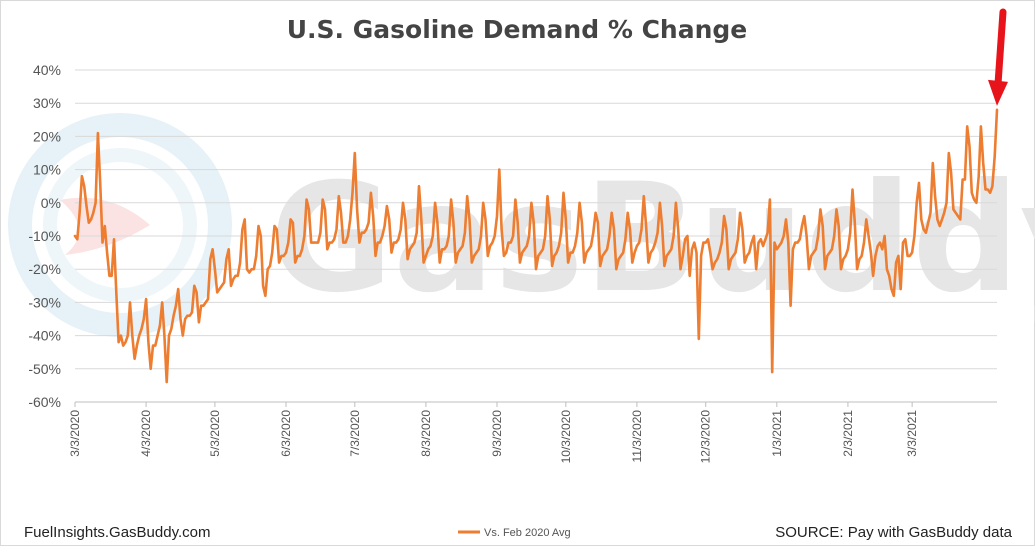 Image resolution: width=1035 pixels, height=546 pixels. I want to click on annotation-arrow, so click(998, 57).